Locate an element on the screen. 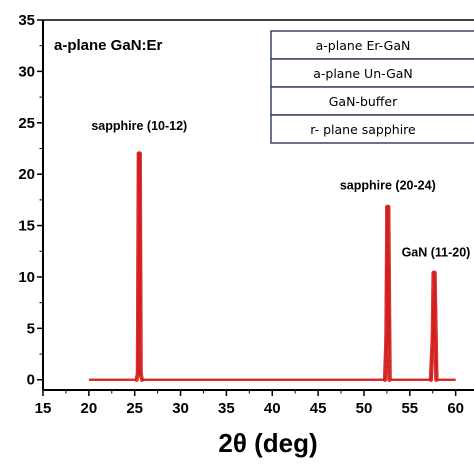  y-tick-label: 20 is located at coordinates (26, 174).